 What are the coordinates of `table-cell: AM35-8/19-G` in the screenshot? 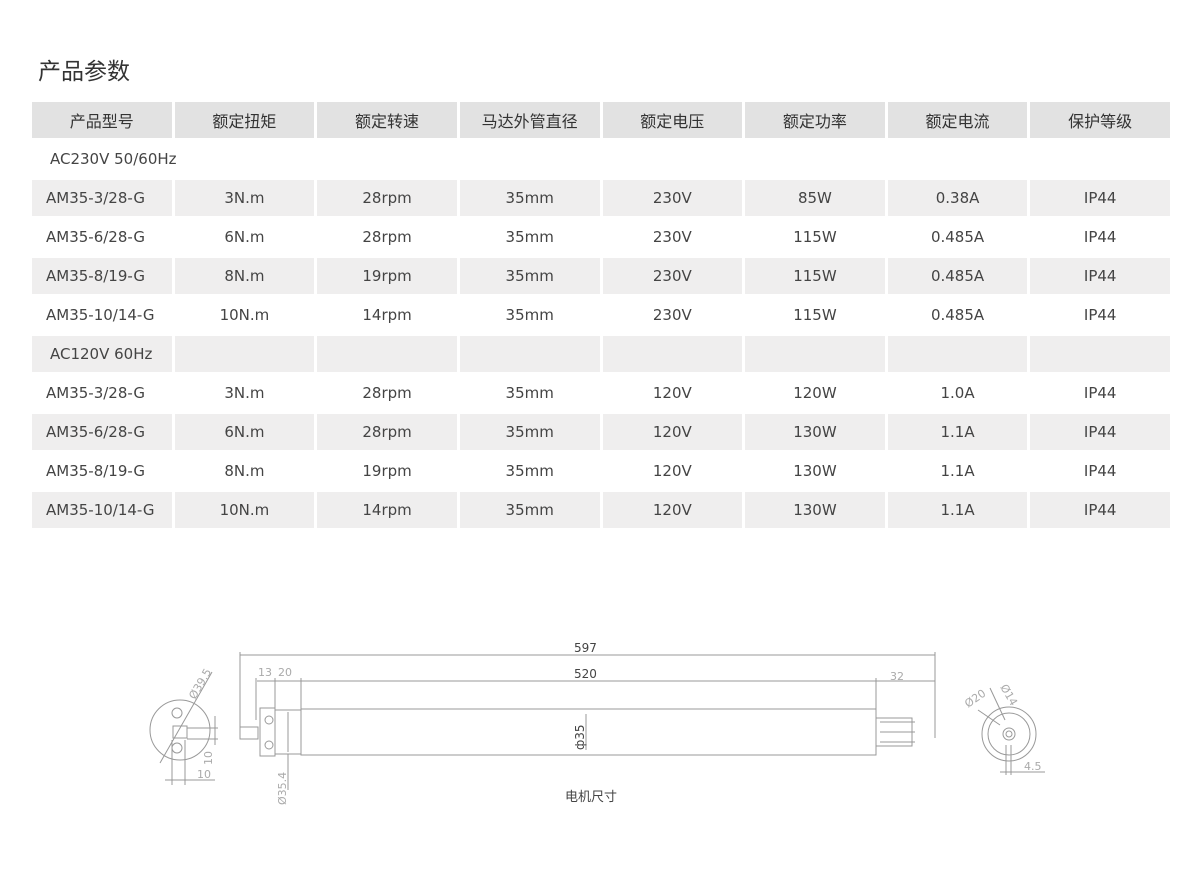 It's located at (95, 471).